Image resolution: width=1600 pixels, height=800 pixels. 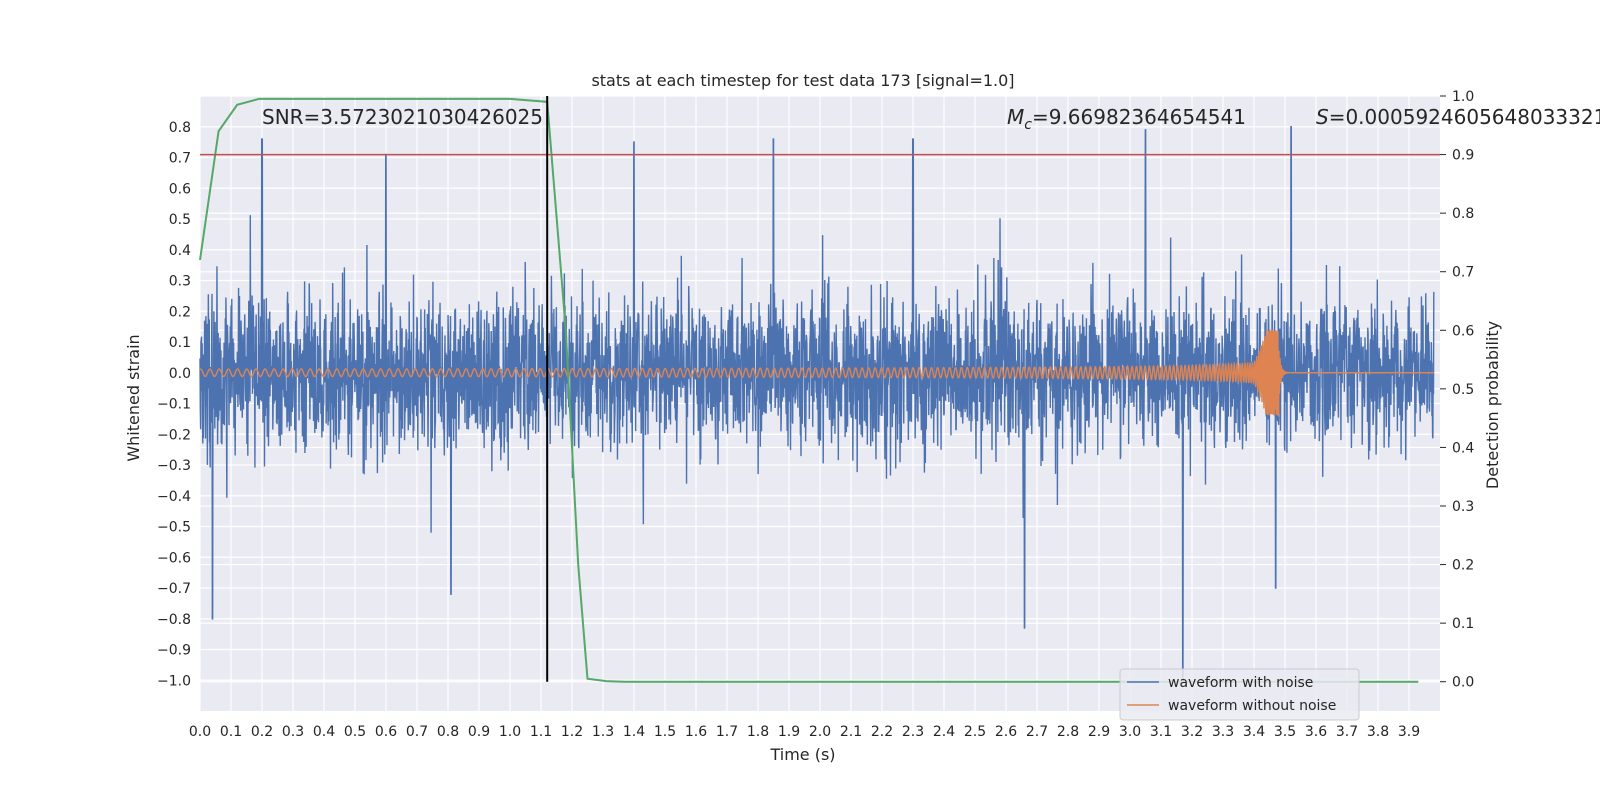 I want to click on x-tick-label: 3.8, so click(x=1378, y=732).